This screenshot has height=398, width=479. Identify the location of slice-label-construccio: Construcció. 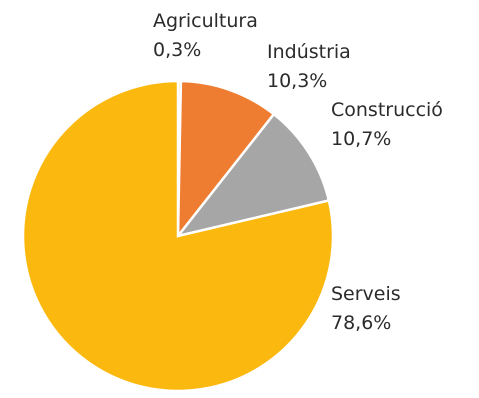
(387, 110).